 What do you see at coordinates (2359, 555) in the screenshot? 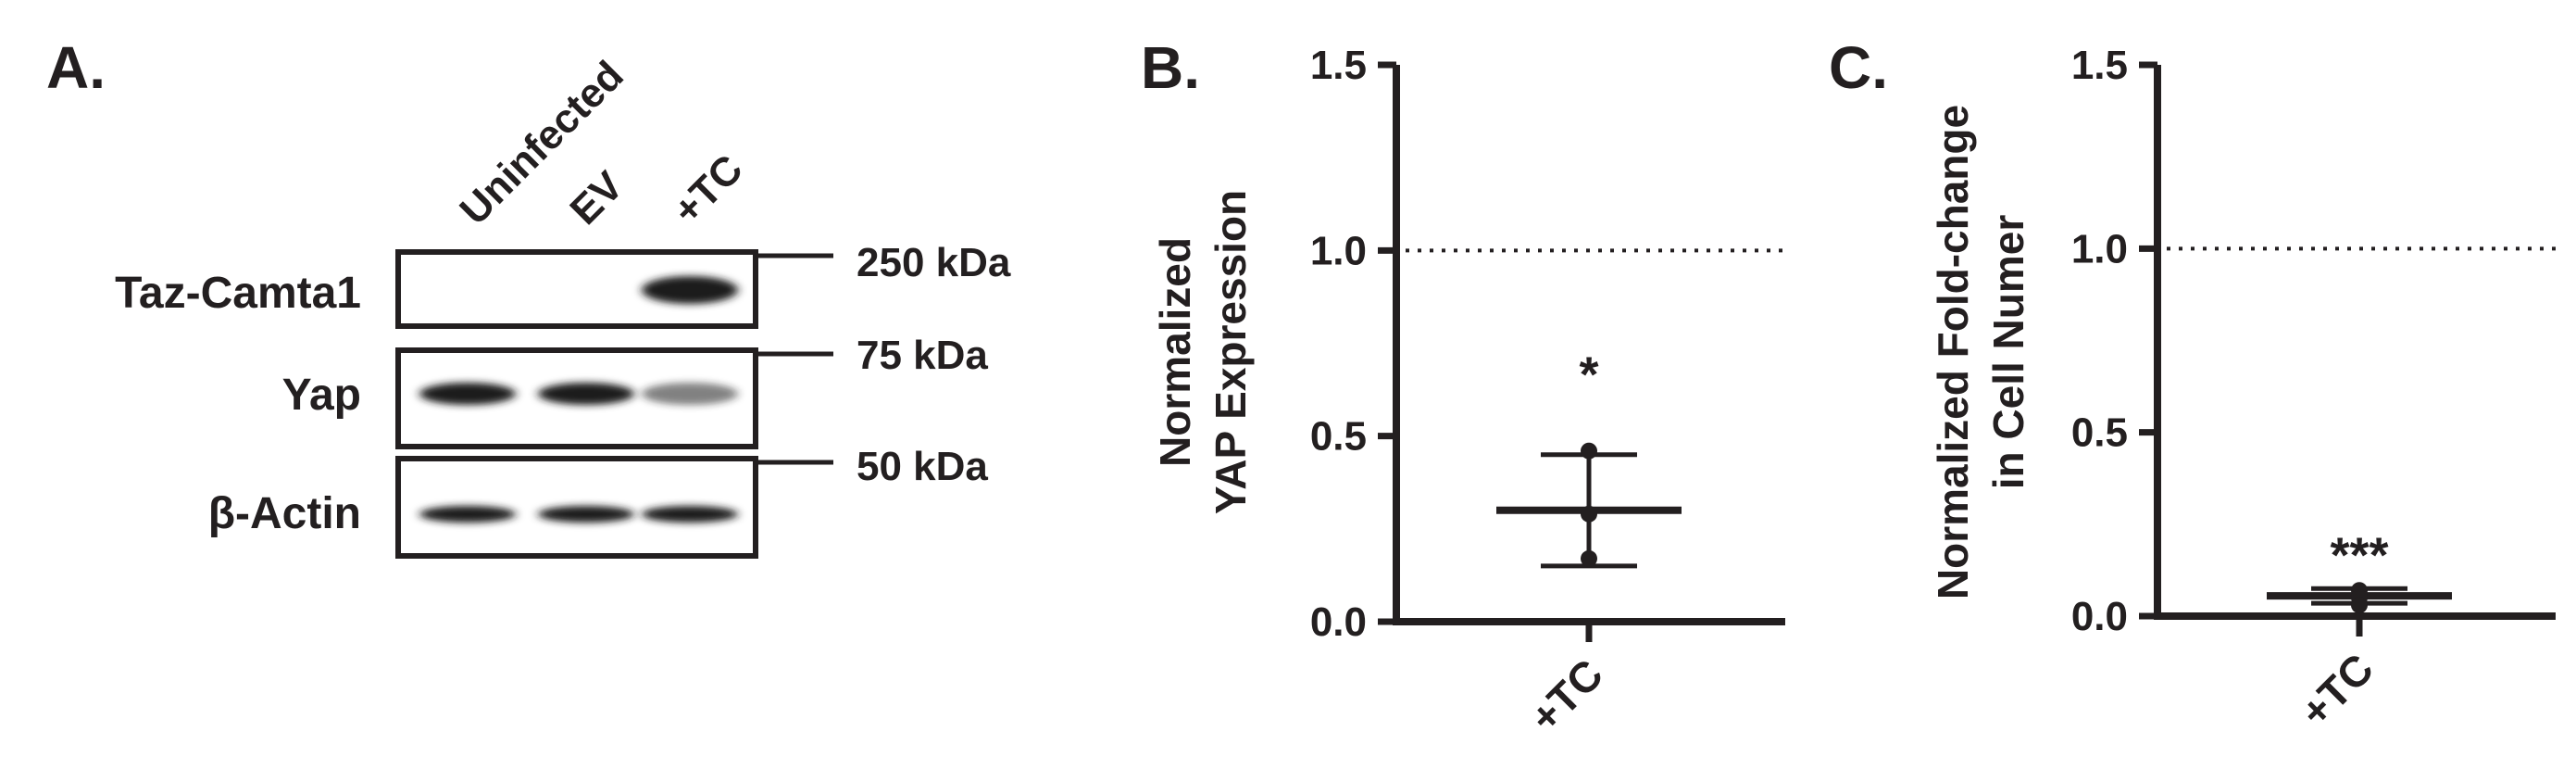
I see `significance-marker: ***` at bounding box center [2359, 555].